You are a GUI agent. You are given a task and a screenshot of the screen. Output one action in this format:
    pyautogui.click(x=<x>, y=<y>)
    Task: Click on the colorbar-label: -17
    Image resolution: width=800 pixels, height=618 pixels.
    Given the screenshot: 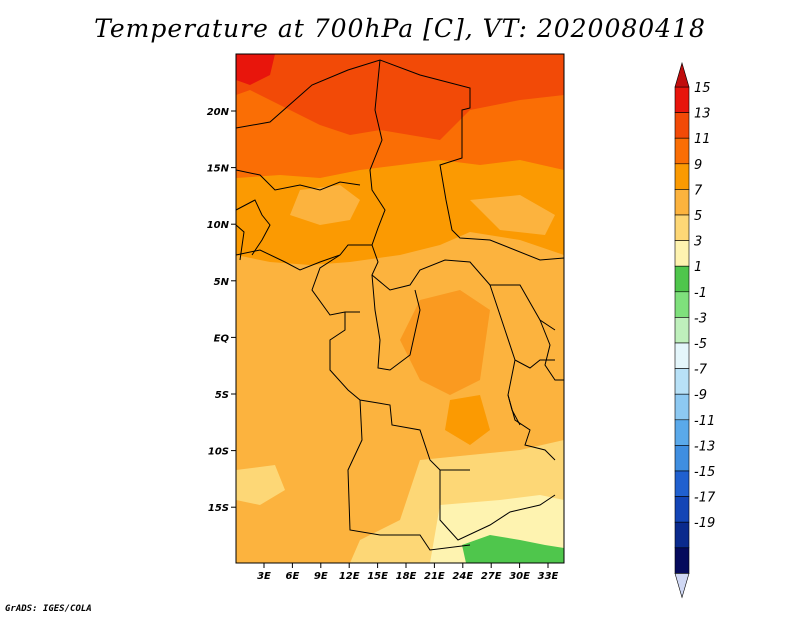 What is the action you would take?
    pyautogui.click(x=705, y=498)
    